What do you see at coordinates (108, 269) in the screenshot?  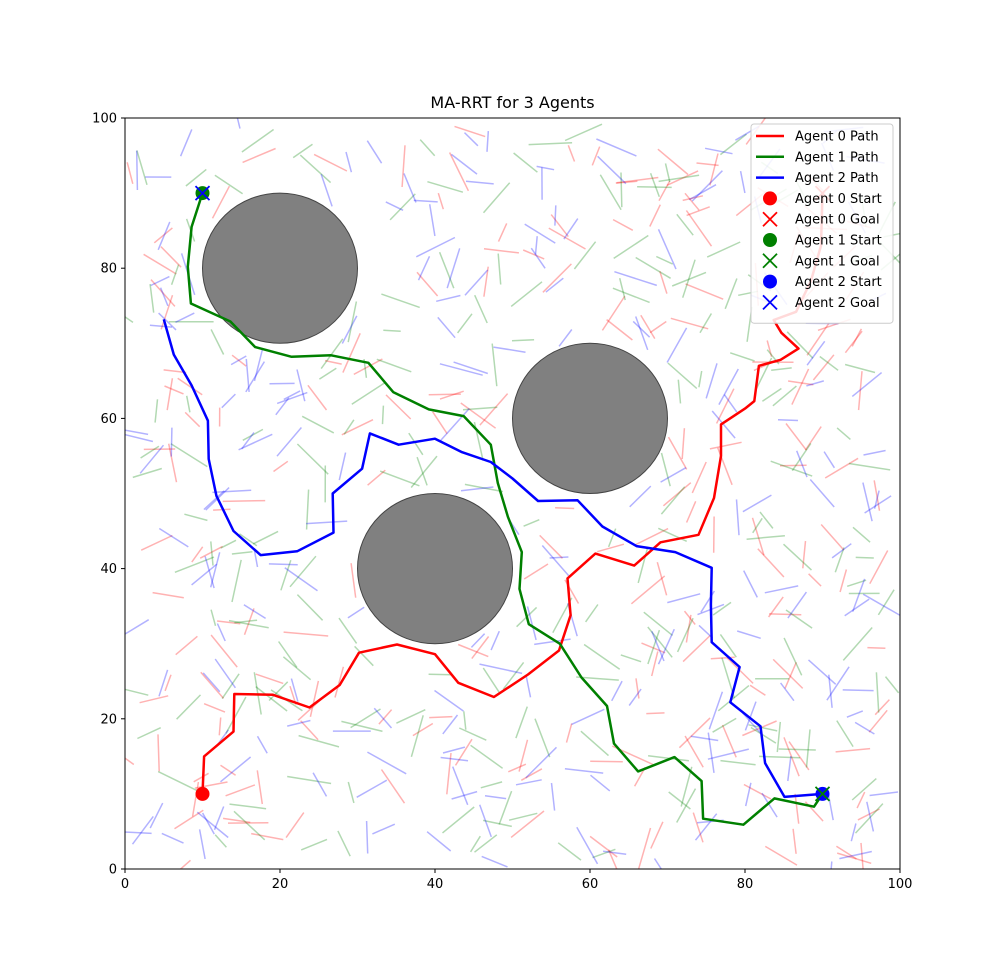 I see `y-tick-label: 80` at bounding box center [108, 269].